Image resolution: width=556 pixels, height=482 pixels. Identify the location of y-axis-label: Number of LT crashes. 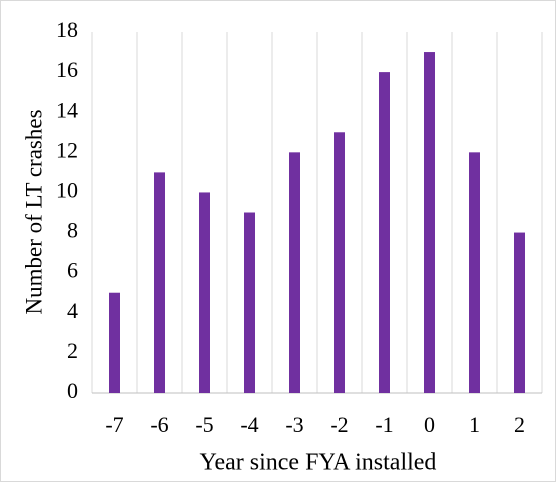
(33, 211).